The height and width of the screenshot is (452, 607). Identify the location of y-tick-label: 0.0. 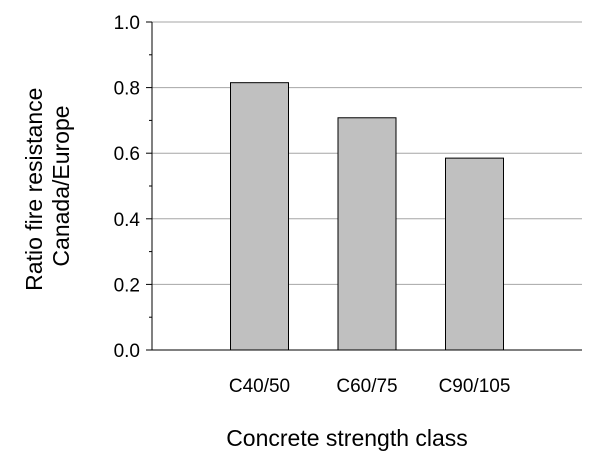
(127, 351).